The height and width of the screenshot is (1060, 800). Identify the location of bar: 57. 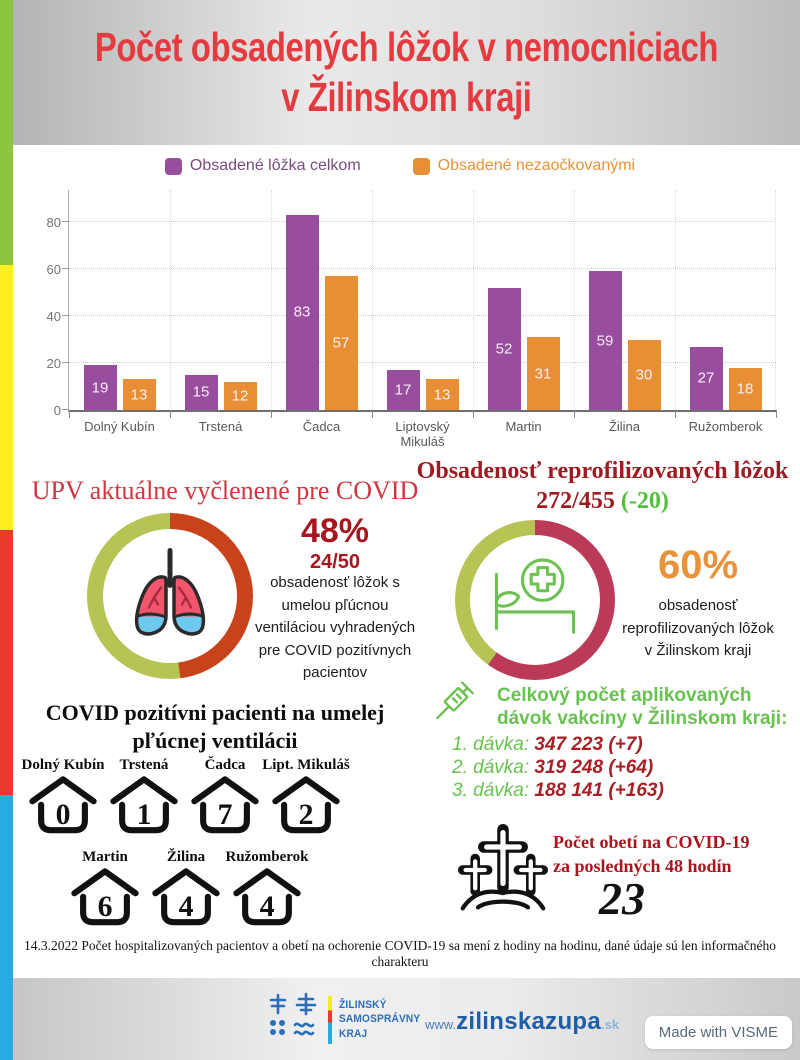
(341, 343).